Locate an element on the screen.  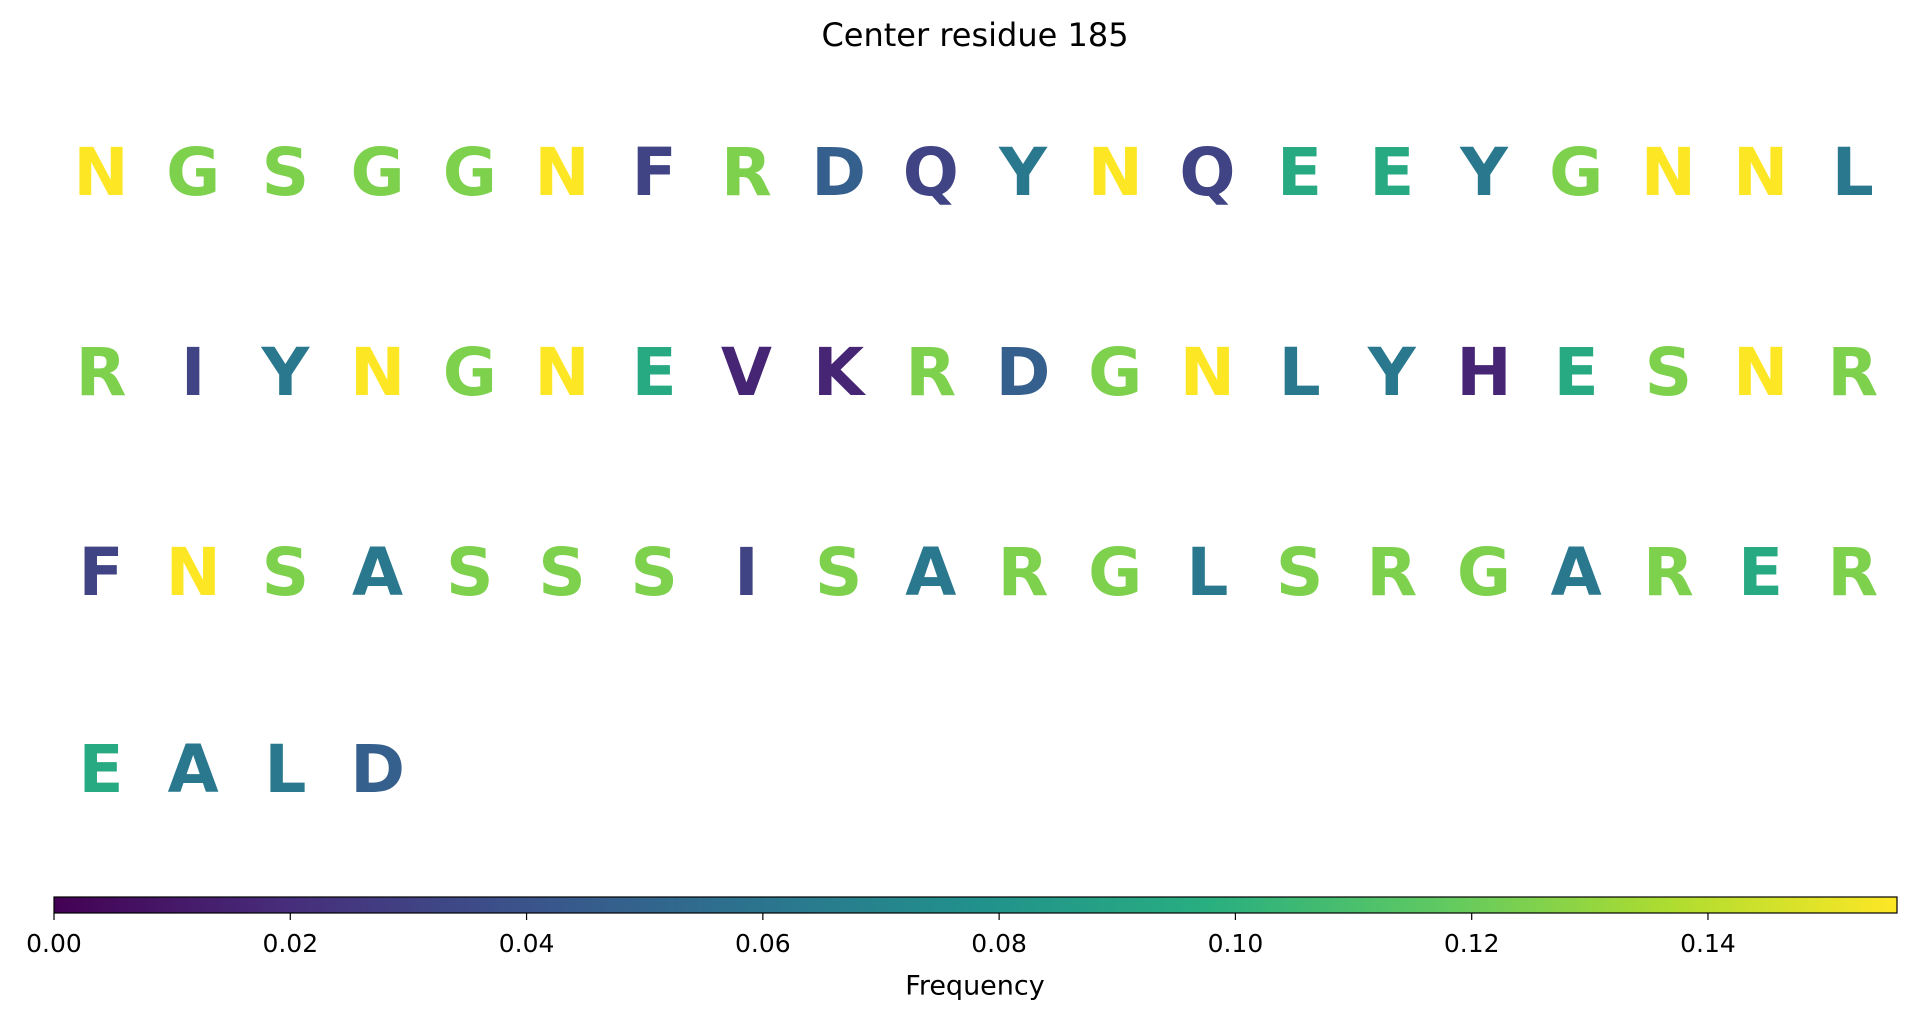
colorbar-tick-label: 0.08 is located at coordinates (999, 943).